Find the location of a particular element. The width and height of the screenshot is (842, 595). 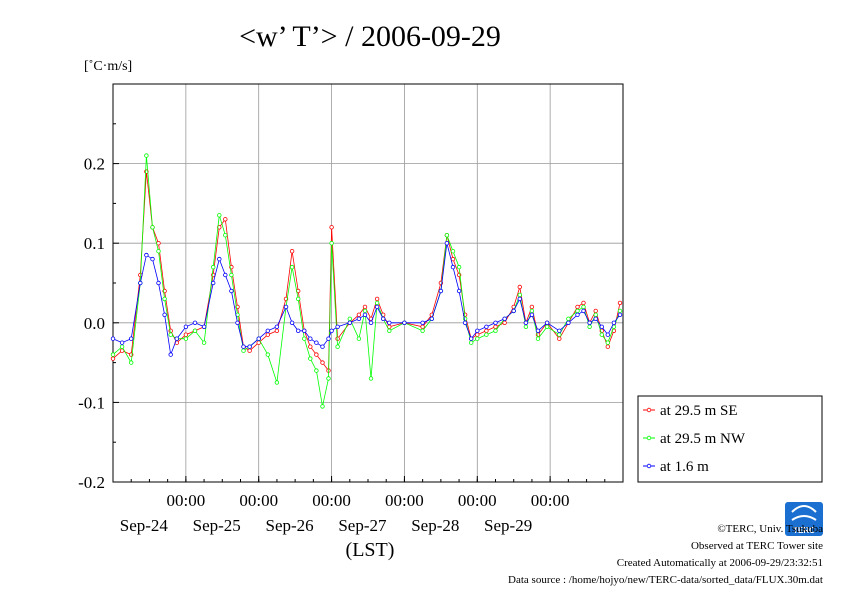

terc-logo: TERC is located at coordinates (804, 519).